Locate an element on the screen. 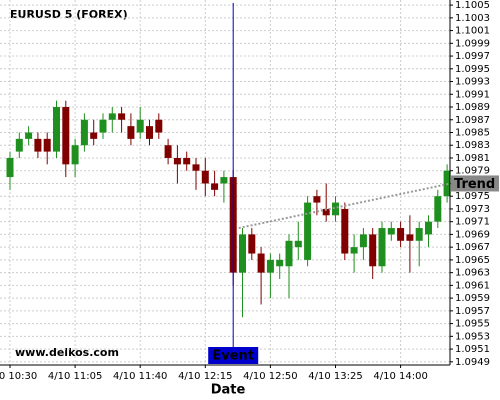  y-tick-label: 1.0967 is located at coordinates (472, 247).